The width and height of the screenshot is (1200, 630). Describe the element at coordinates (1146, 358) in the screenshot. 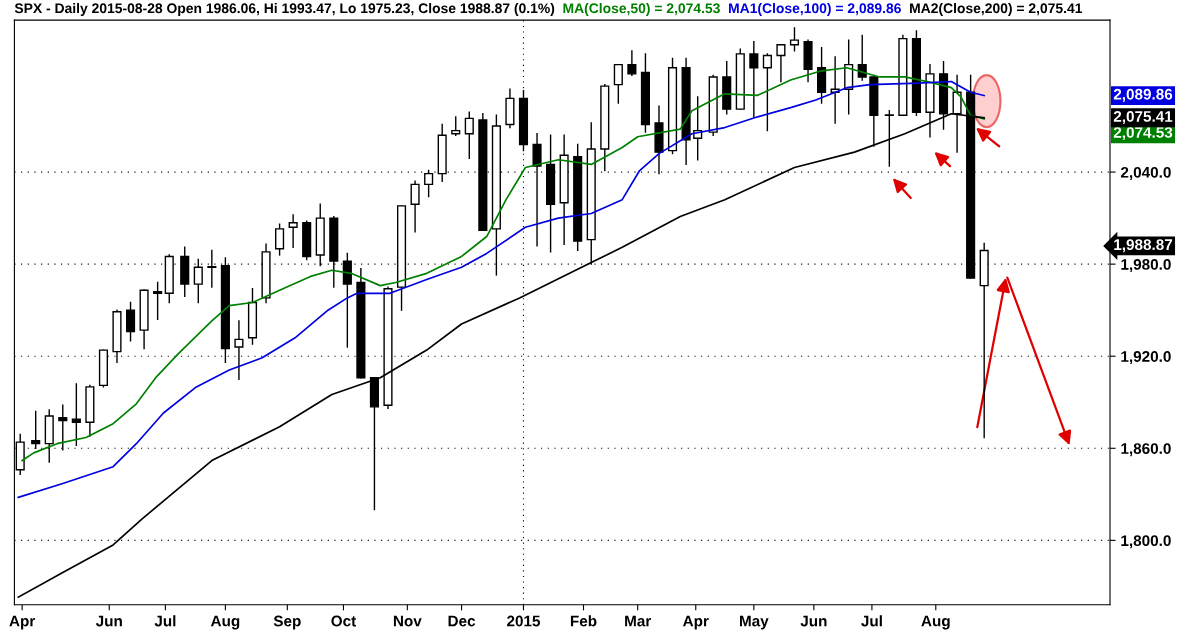

I see `y-tick-label: 1,920.0` at that location.